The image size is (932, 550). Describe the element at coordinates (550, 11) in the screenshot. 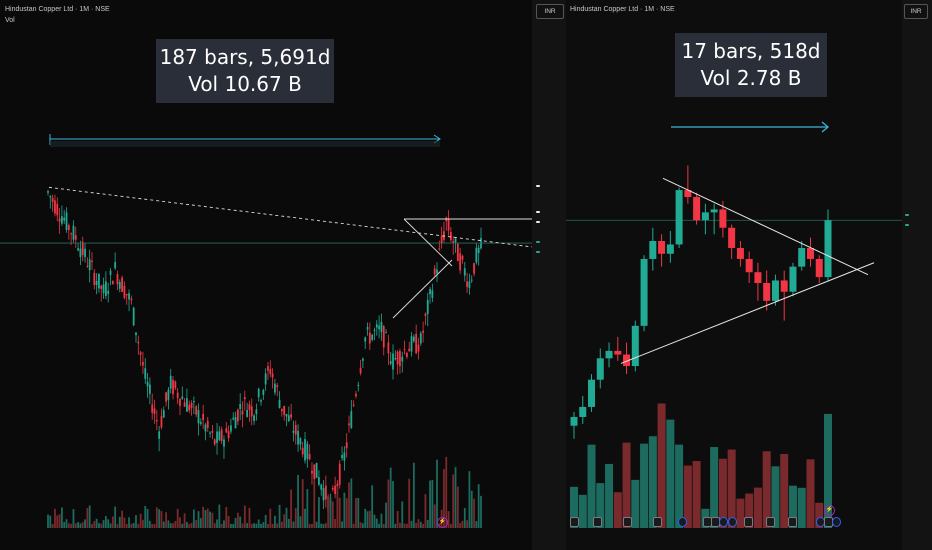

I see `left-currency-badge: INR` at that location.